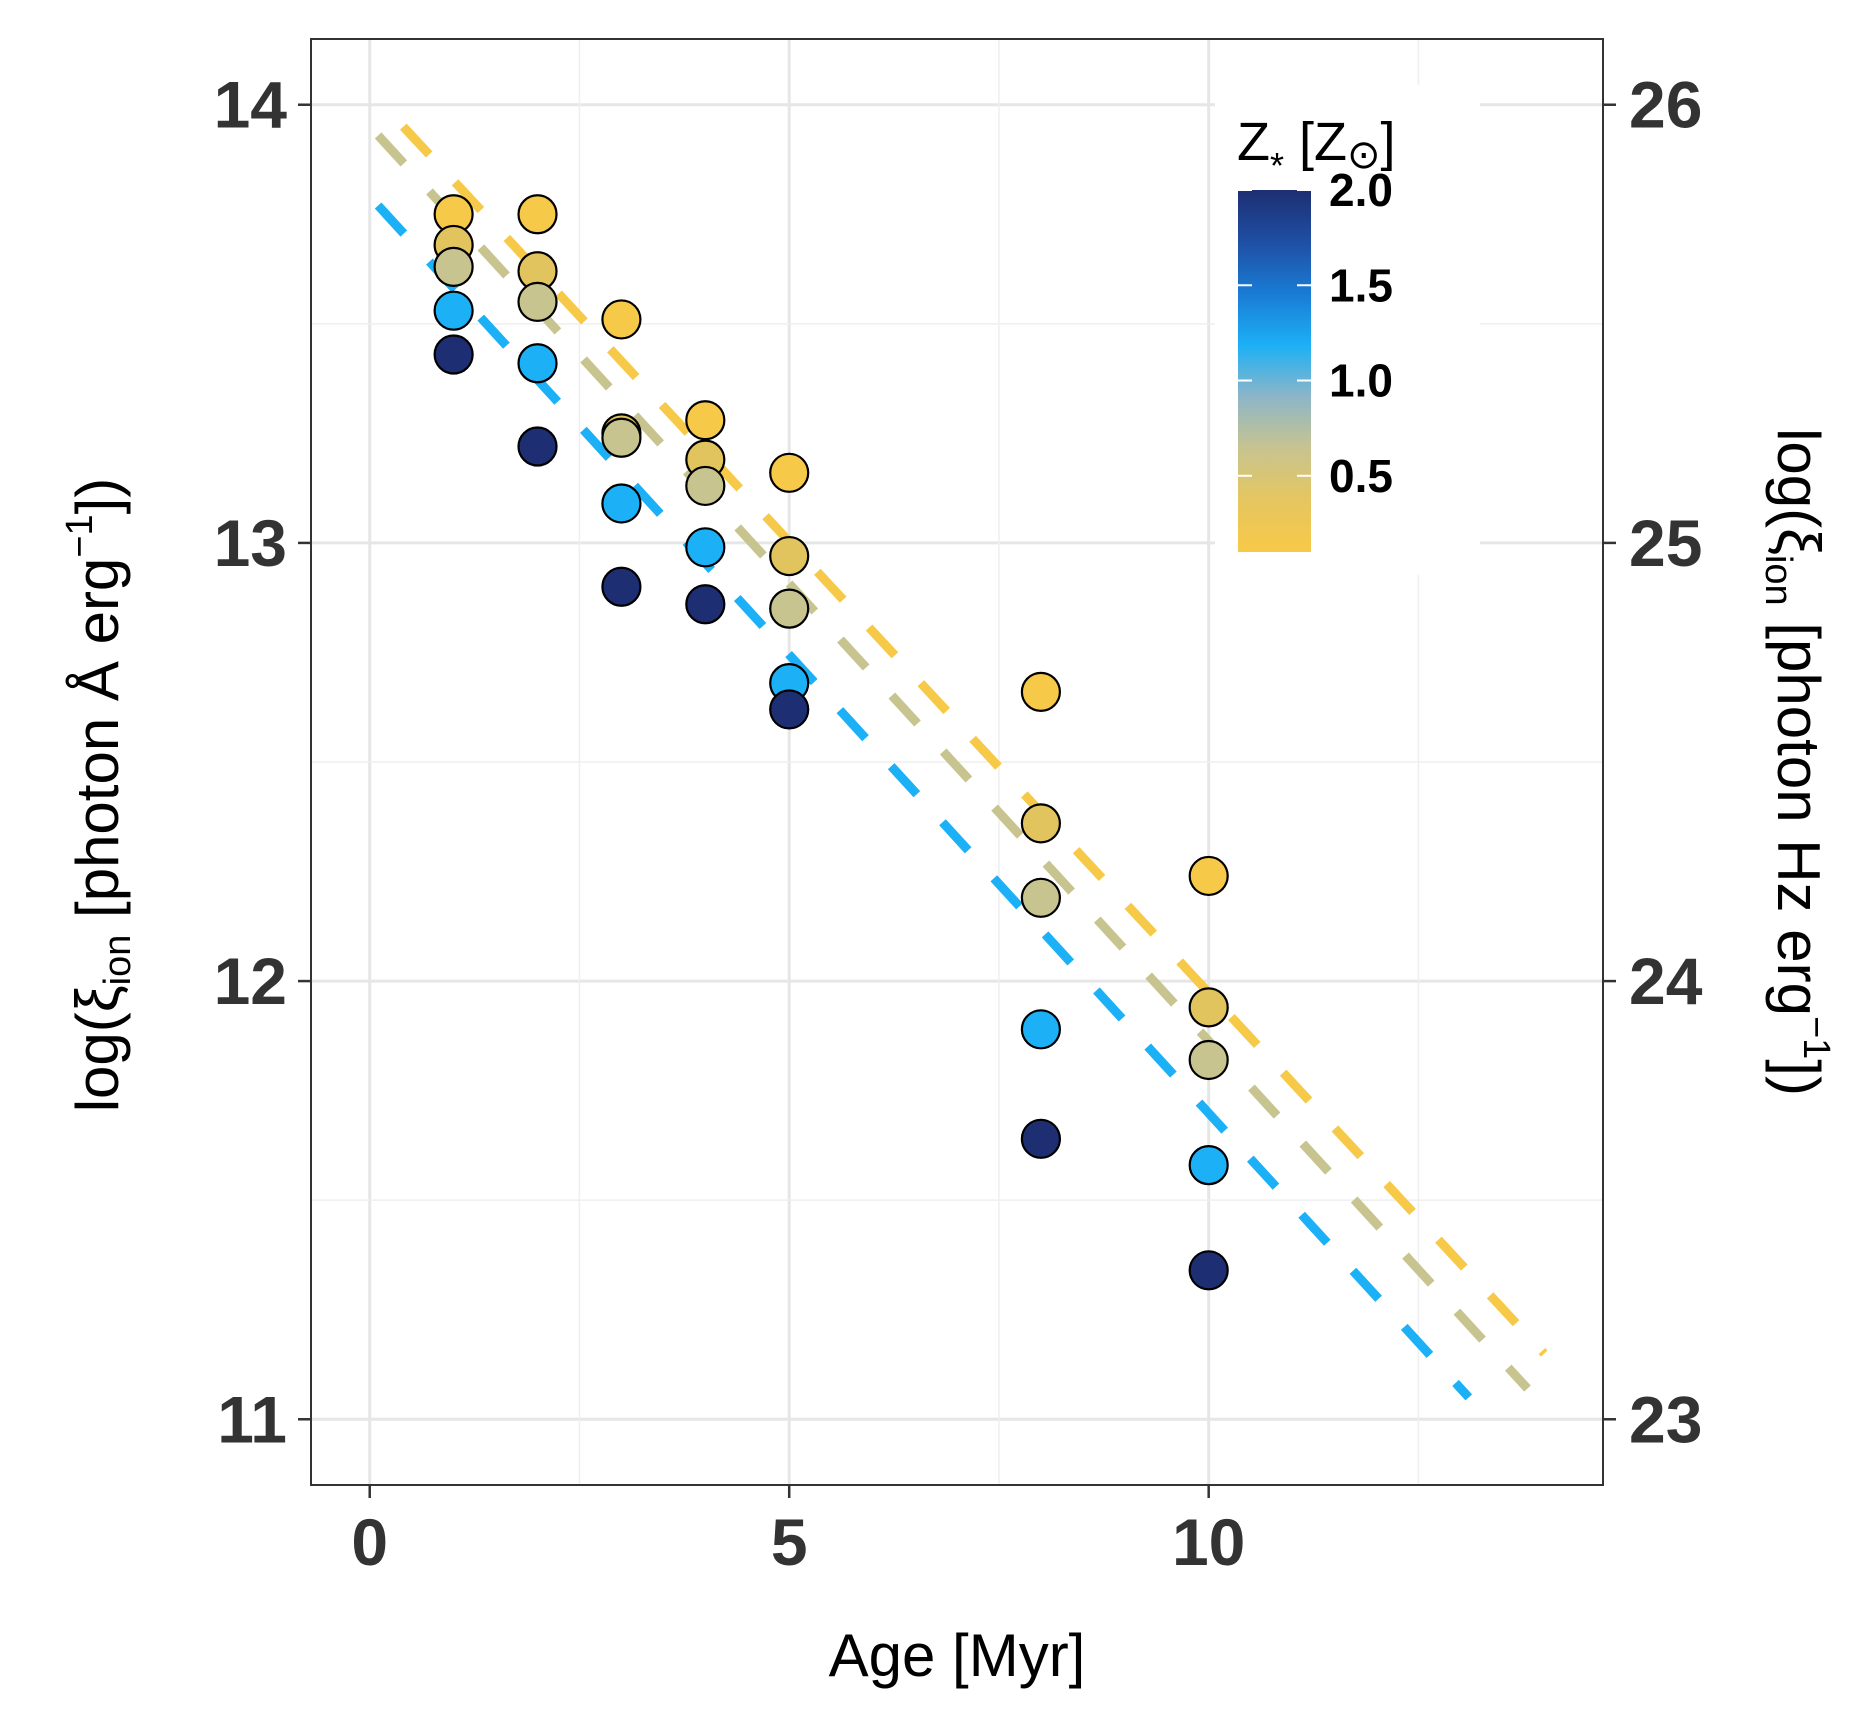  Describe the element at coordinates (1361, 381) in the screenshot. I see `colorbar-tick-label: 1.0` at that location.